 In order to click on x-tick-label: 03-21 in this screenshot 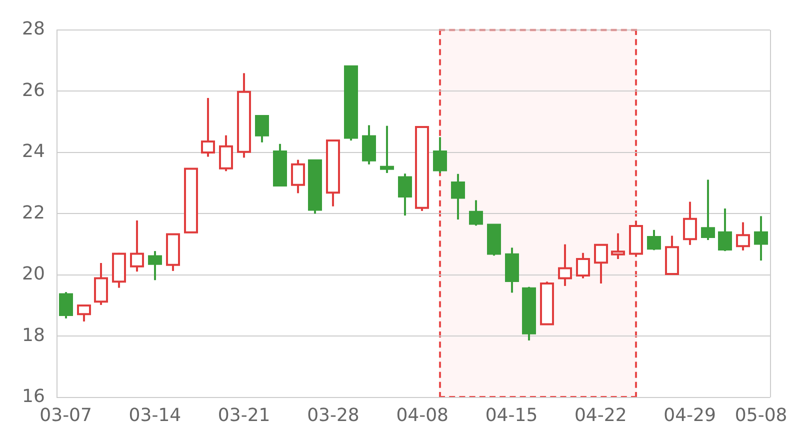, I will do `click(244, 415)`.